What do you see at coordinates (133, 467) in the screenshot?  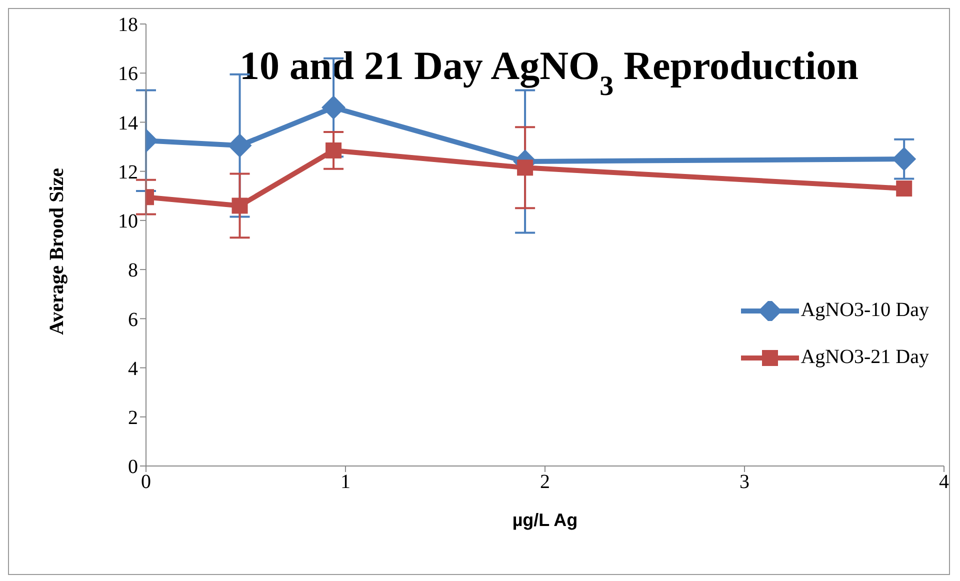 I see `y-tick-label: 0` at bounding box center [133, 467].